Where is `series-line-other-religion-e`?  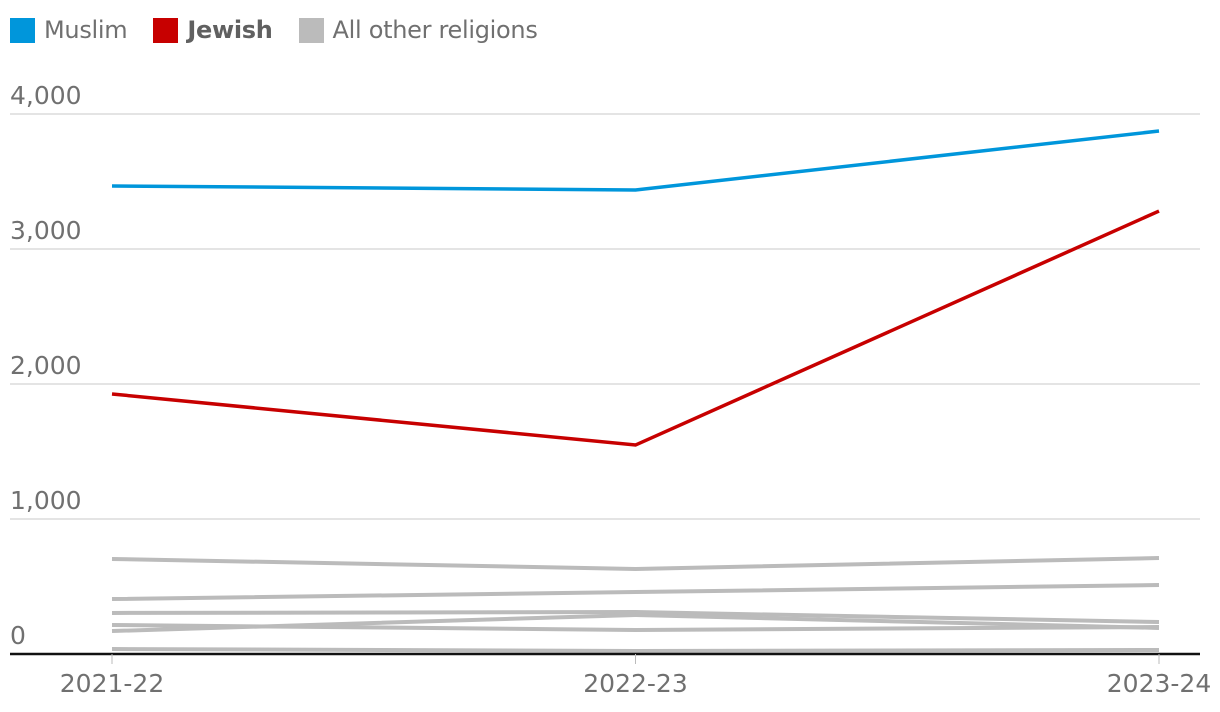
series-line-other-religion-e is located at coordinates (635, 623).